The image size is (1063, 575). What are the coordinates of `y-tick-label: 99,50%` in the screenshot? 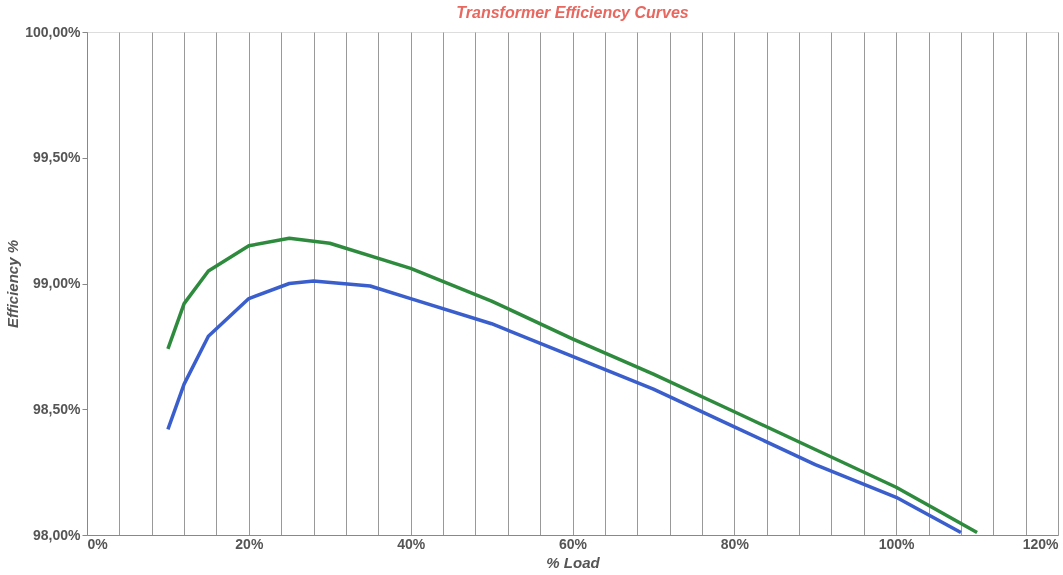 It's located at (57, 157).